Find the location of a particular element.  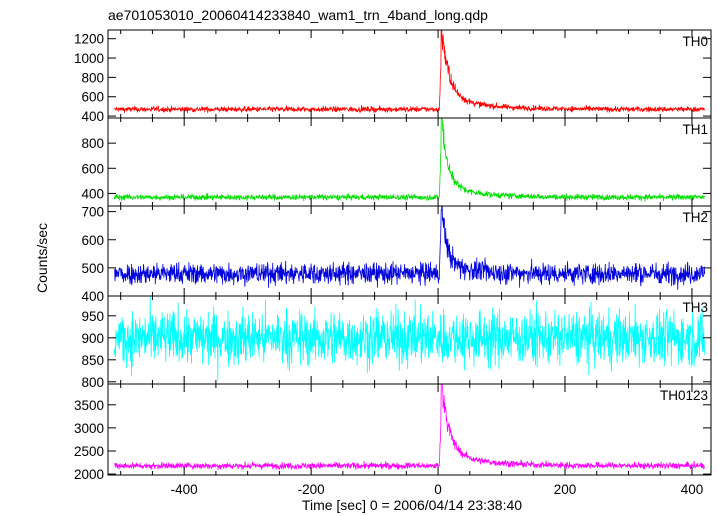

x-axis-label: Time [sec] 0 = 2006/04/14 23:38:40 is located at coordinates (412, 505).